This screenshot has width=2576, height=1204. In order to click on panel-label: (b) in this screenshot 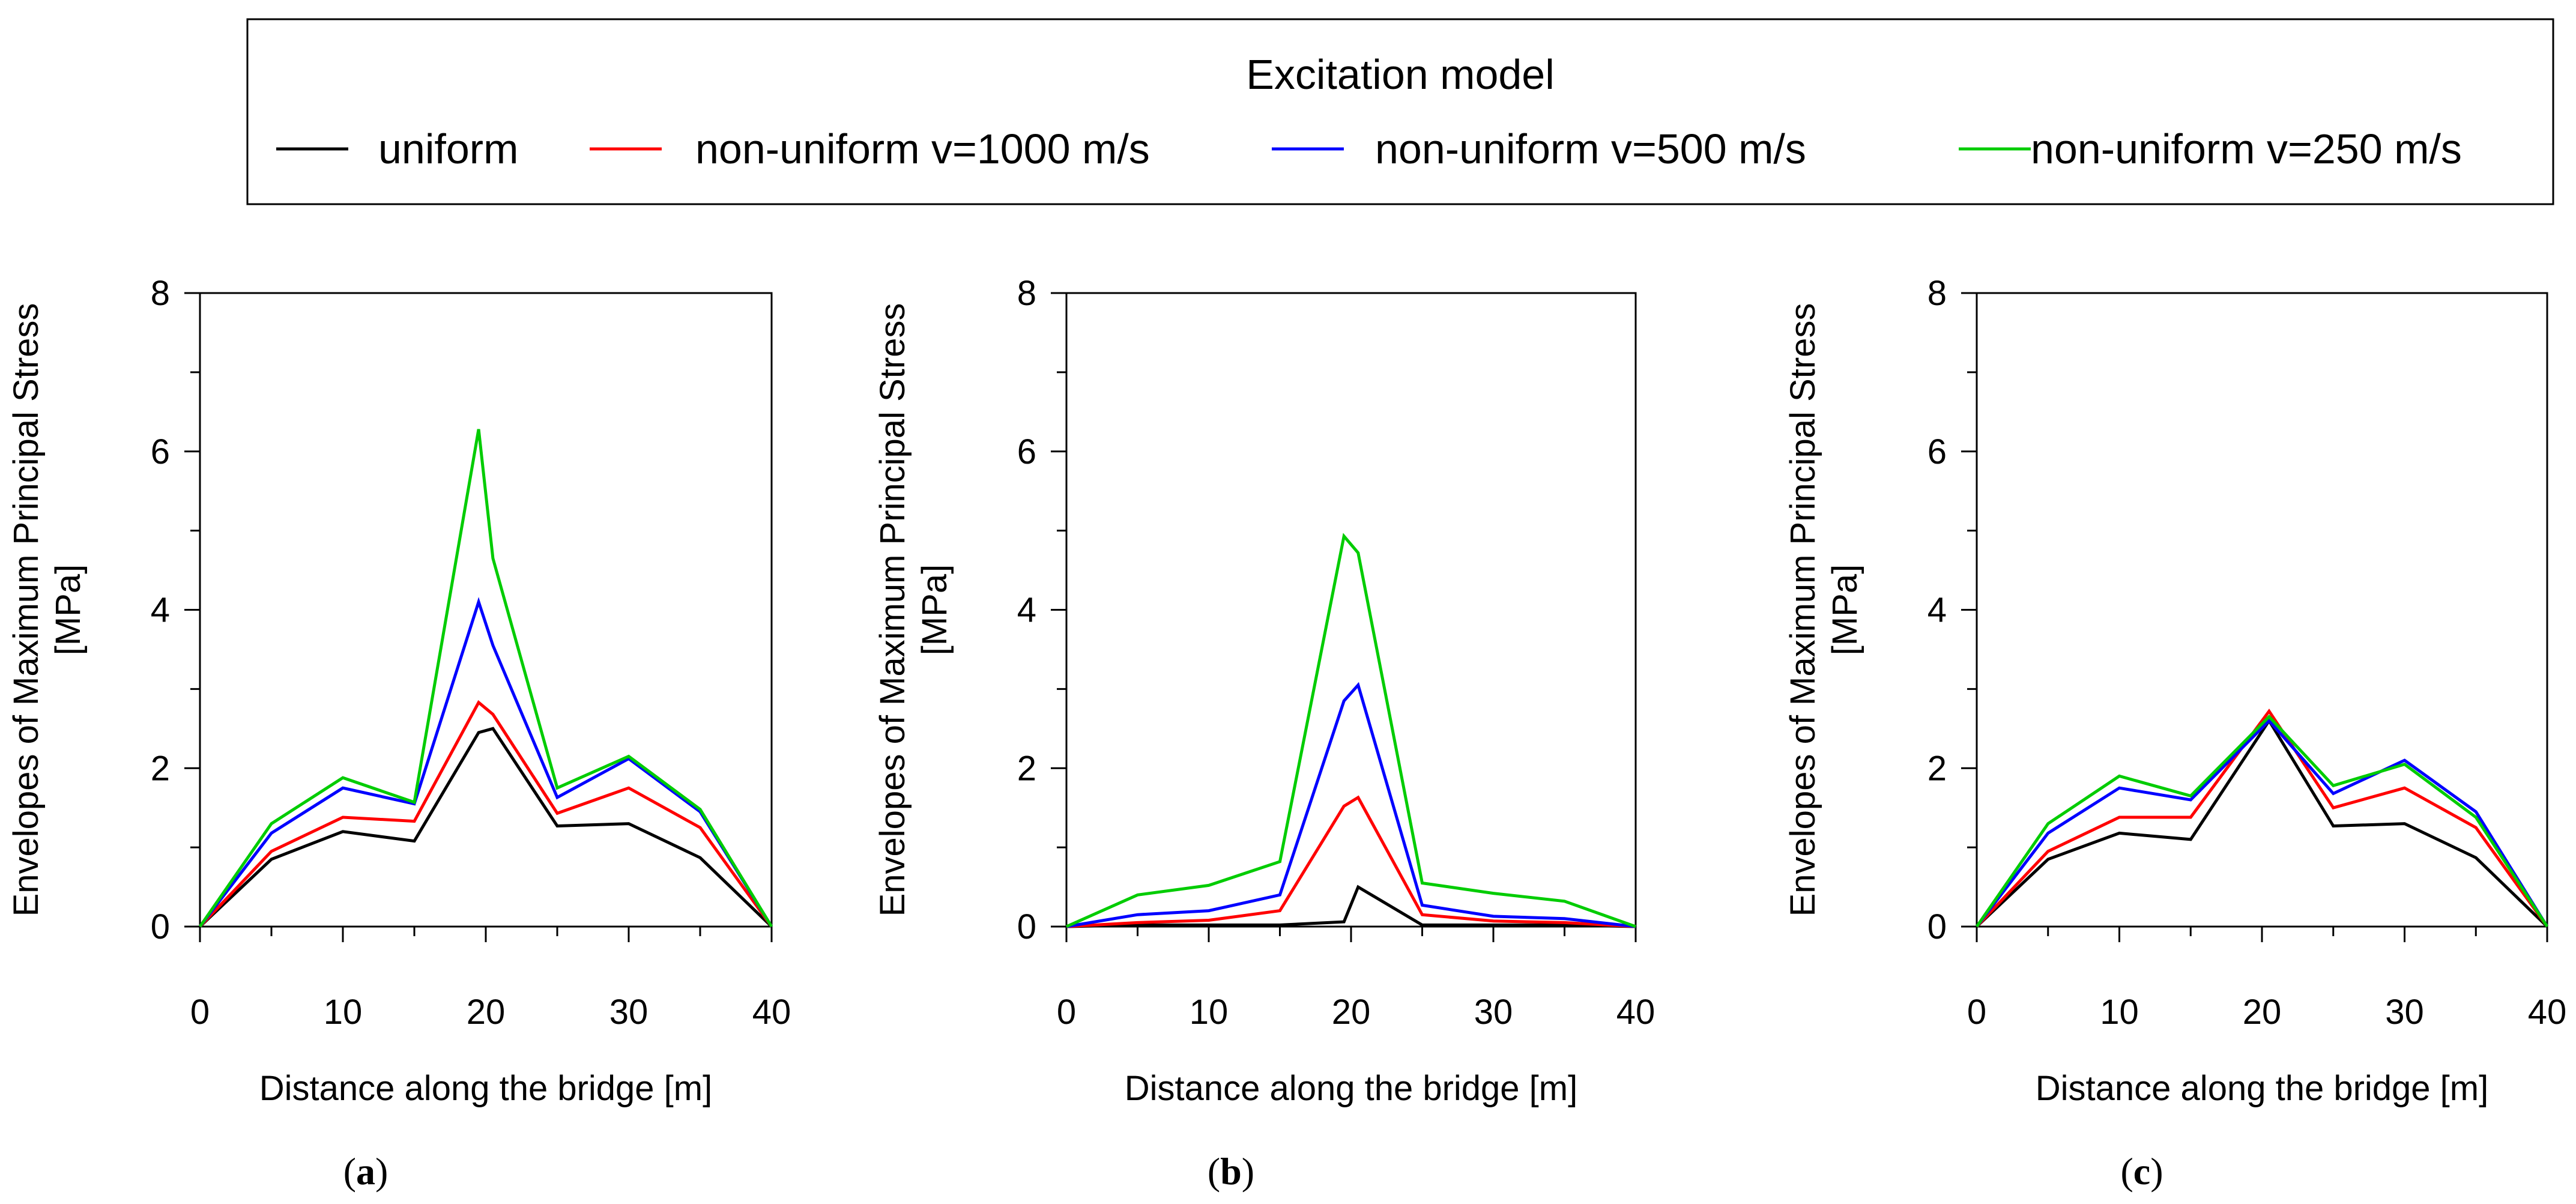, I will do `click(1231, 1171)`.